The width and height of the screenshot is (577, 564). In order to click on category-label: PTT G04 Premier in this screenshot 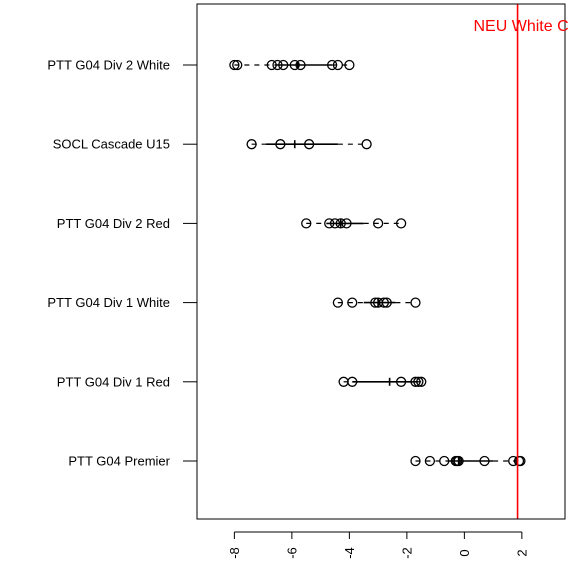, I will do `click(119, 461)`.